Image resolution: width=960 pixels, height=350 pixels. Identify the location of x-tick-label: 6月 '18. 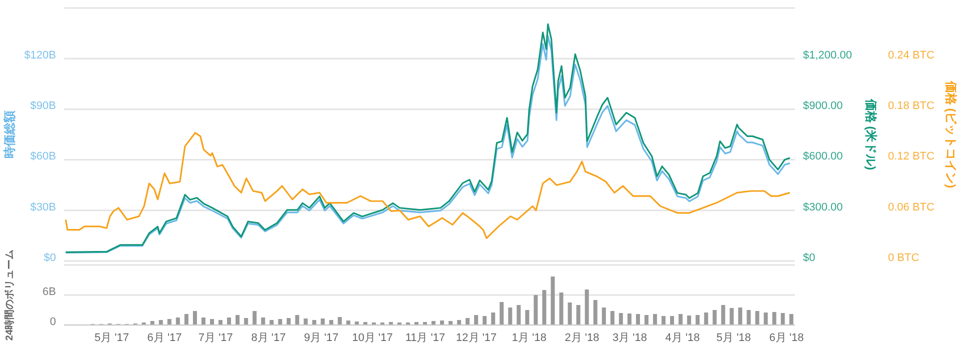
(786, 338).